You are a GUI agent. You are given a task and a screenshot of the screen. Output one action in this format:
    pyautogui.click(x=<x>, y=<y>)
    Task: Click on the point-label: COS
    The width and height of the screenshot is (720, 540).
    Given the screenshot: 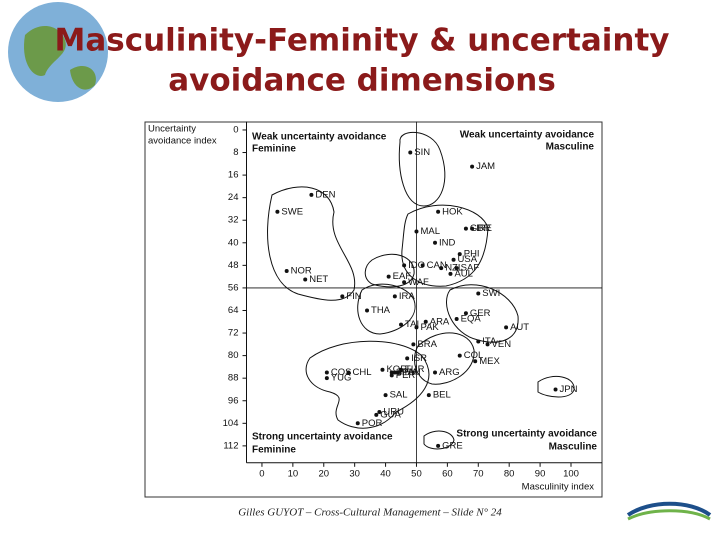 What is the action you would take?
    pyautogui.click(x=341, y=372)
    